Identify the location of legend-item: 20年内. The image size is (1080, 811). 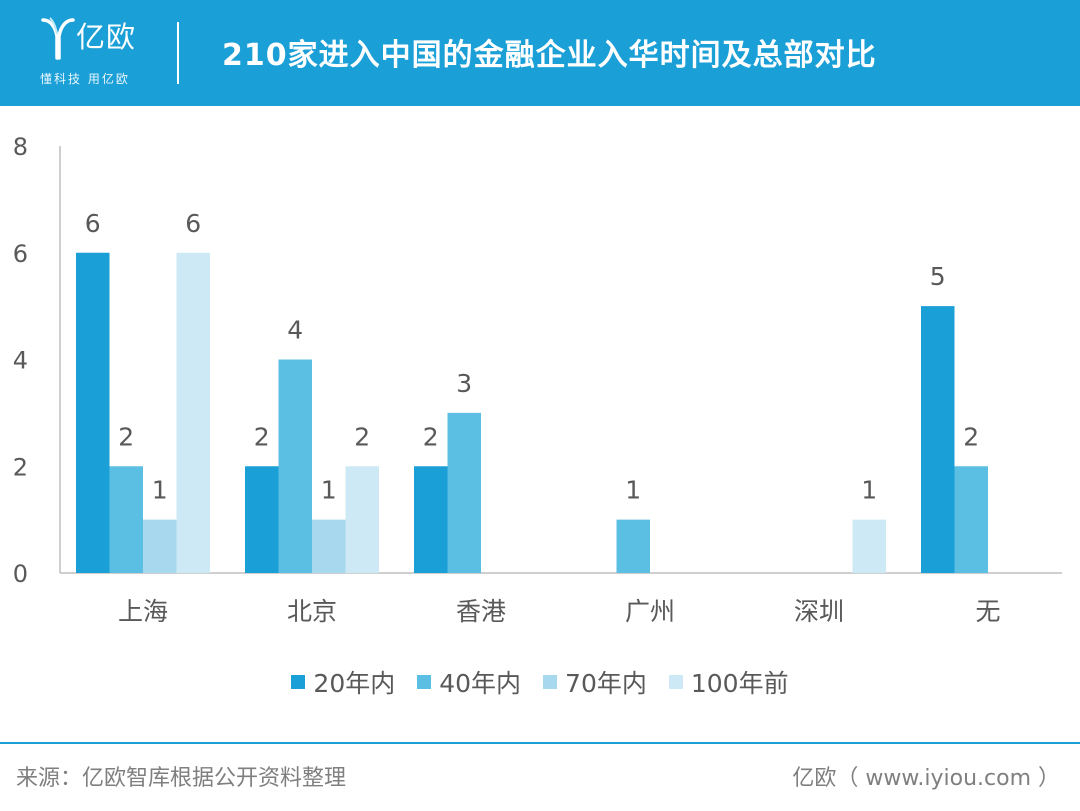
(343, 682).